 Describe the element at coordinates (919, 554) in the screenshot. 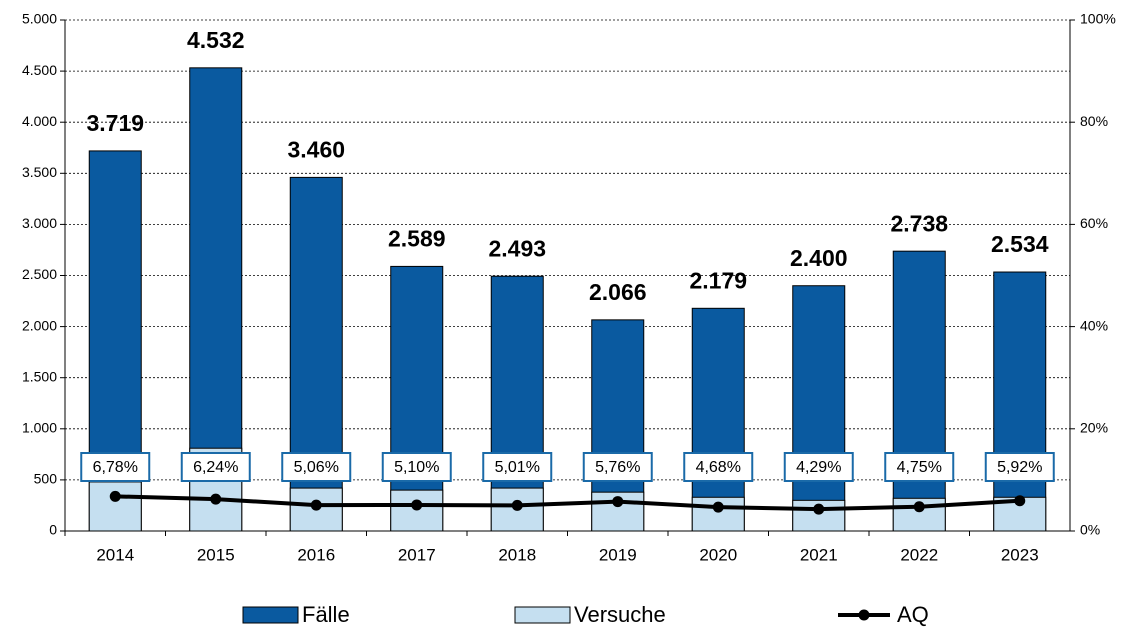

I see `x-tick-label: 2022` at that location.